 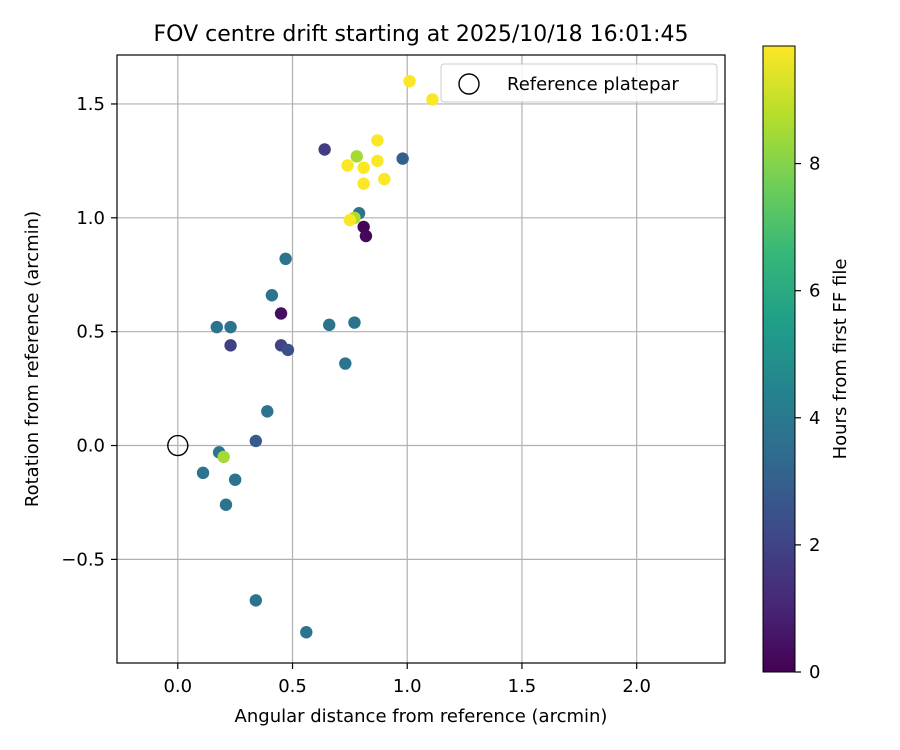 What do you see at coordinates (90, 218) in the screenshot?
I see `y-tick-label: 1.0` at bounding box center [90, 218].